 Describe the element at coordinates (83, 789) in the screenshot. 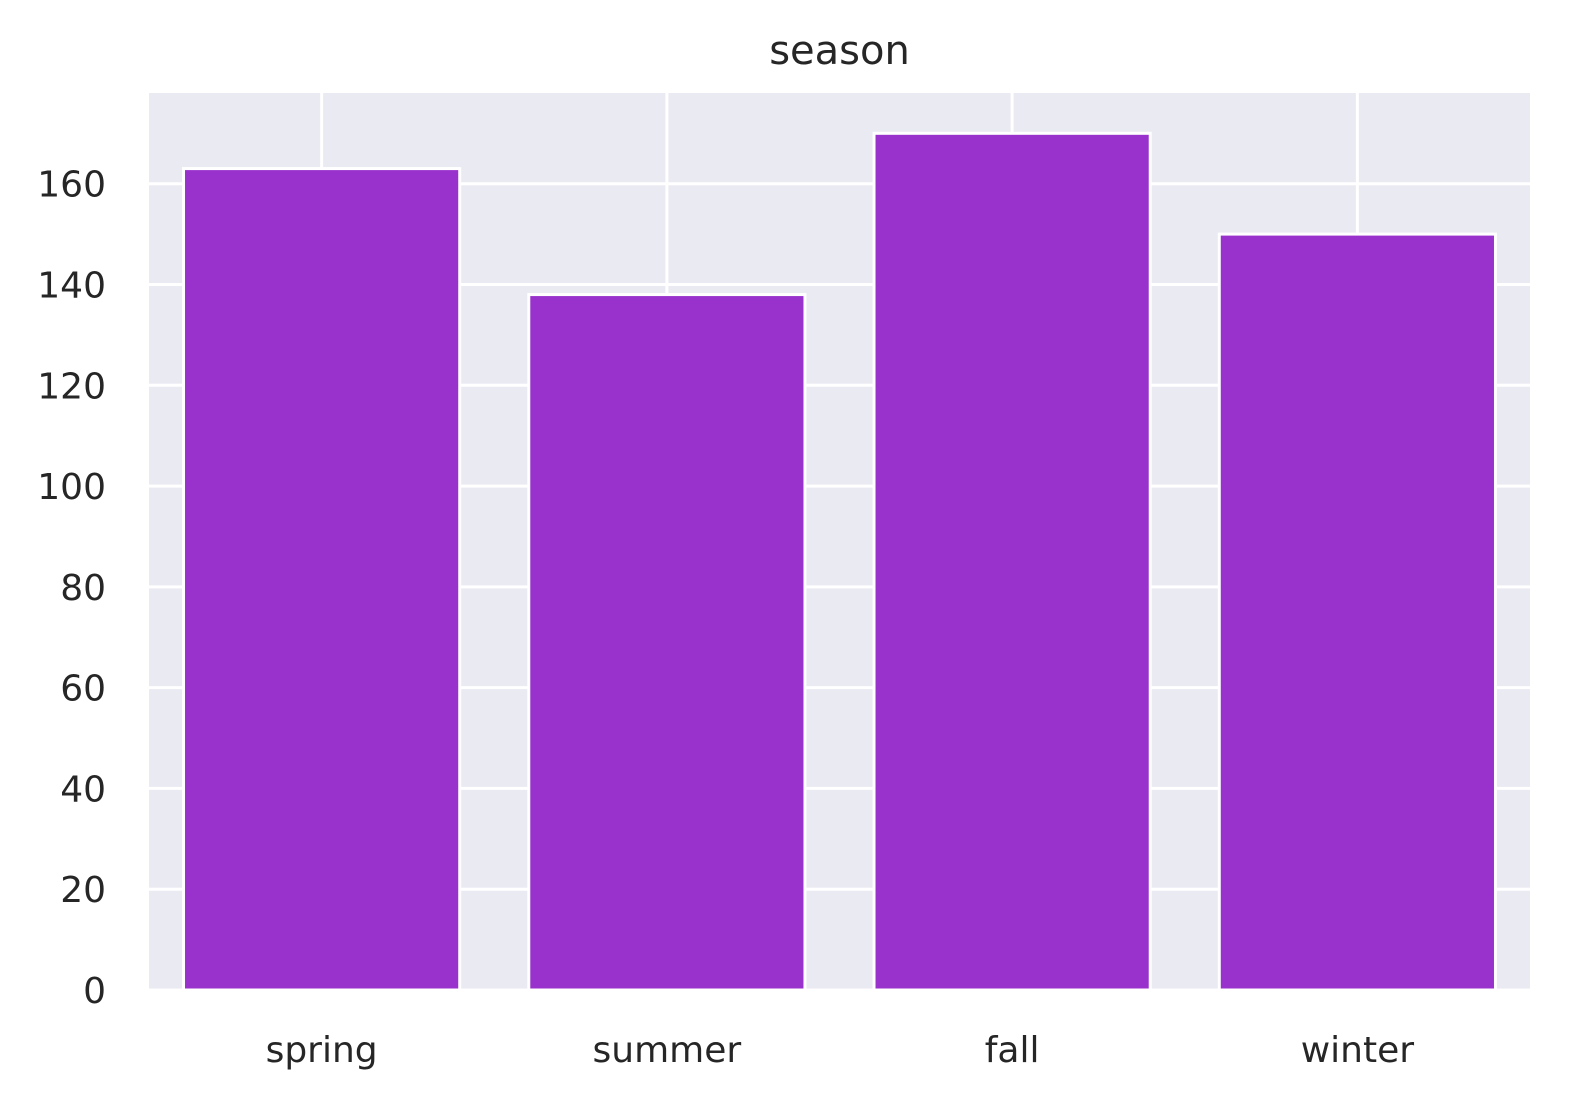

I see `y-tick-label: 40` at that location.